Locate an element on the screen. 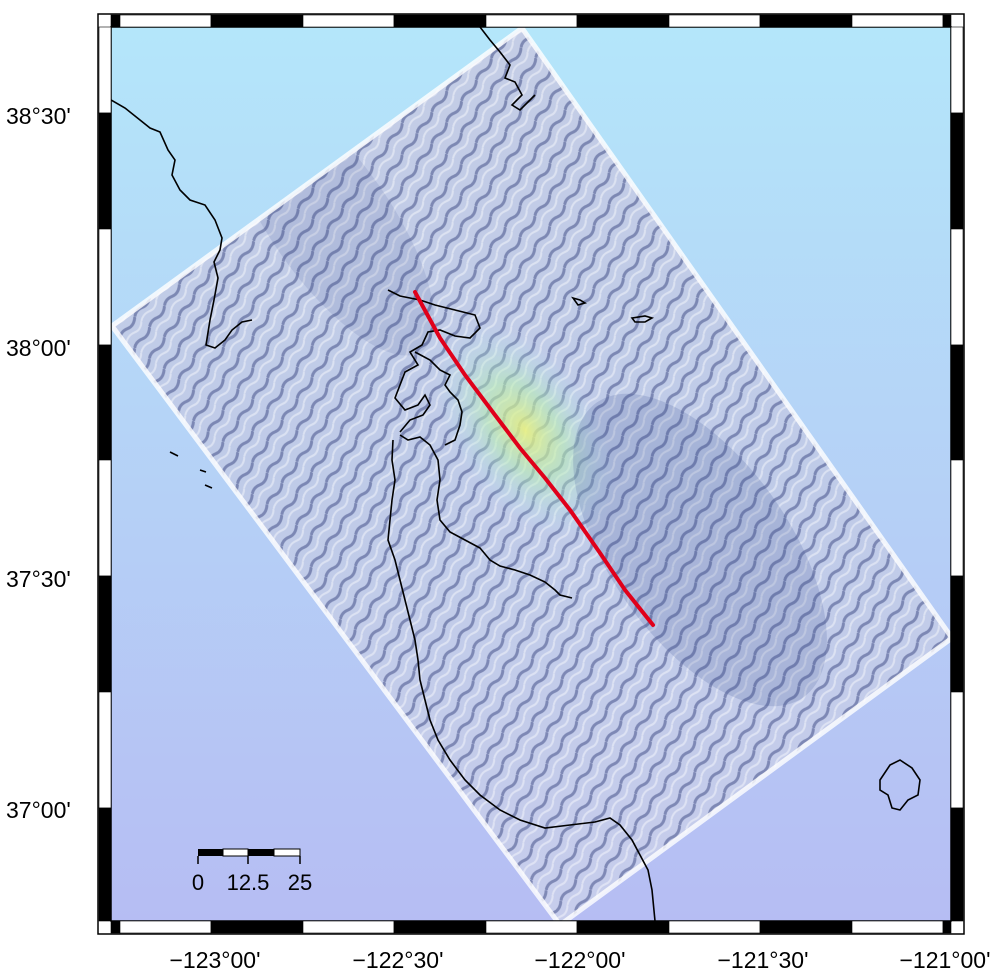 The image size is (1008, 980). lat-label-37-30: 37°30' is located at coordinates (38, 579).